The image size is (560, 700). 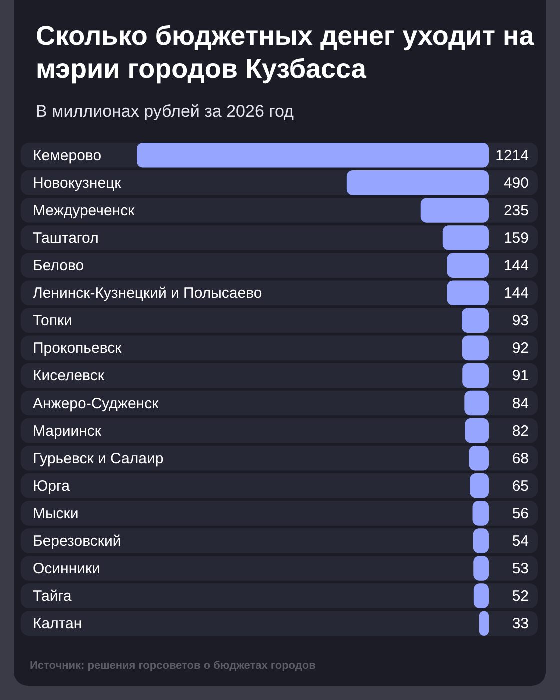 What do you see at coordinates (286, 53) in the screenshot?
I see `chart-title: Сколько бюджетных денег уходит на мэрии городов Кузбасса` at bounding box center [286, 53].